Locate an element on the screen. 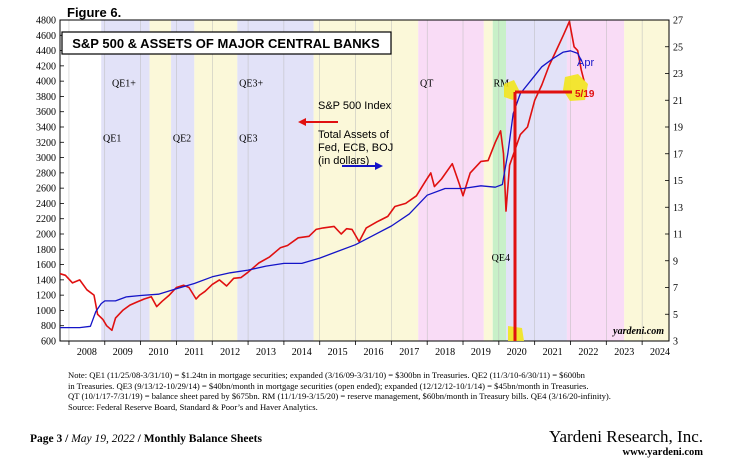 This screenshot has height=462, width=740. right-tick-label: 27 is located at coordinates (678, 21).